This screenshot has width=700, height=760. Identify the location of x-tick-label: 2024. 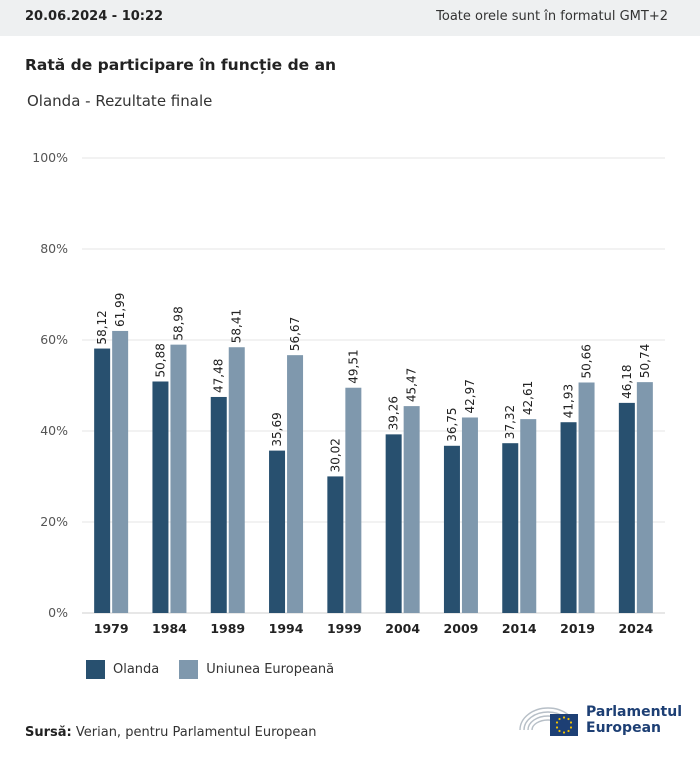
(635, 628).